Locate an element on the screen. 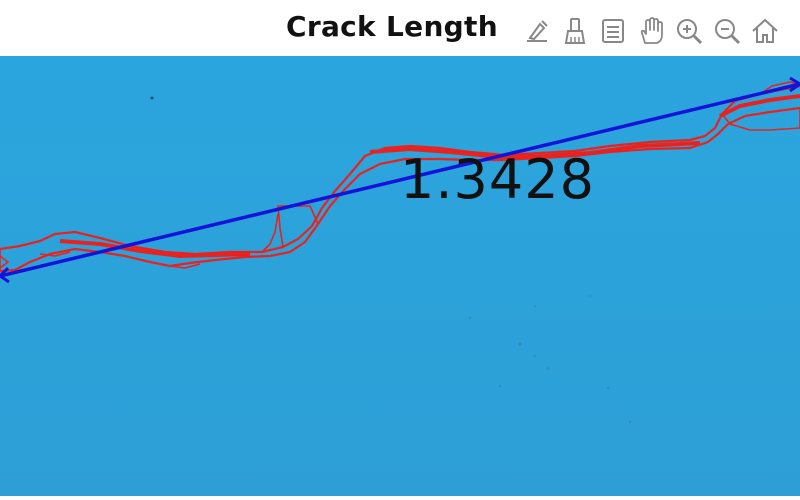  zoom-in-icon is located at coordinates (690, 32).